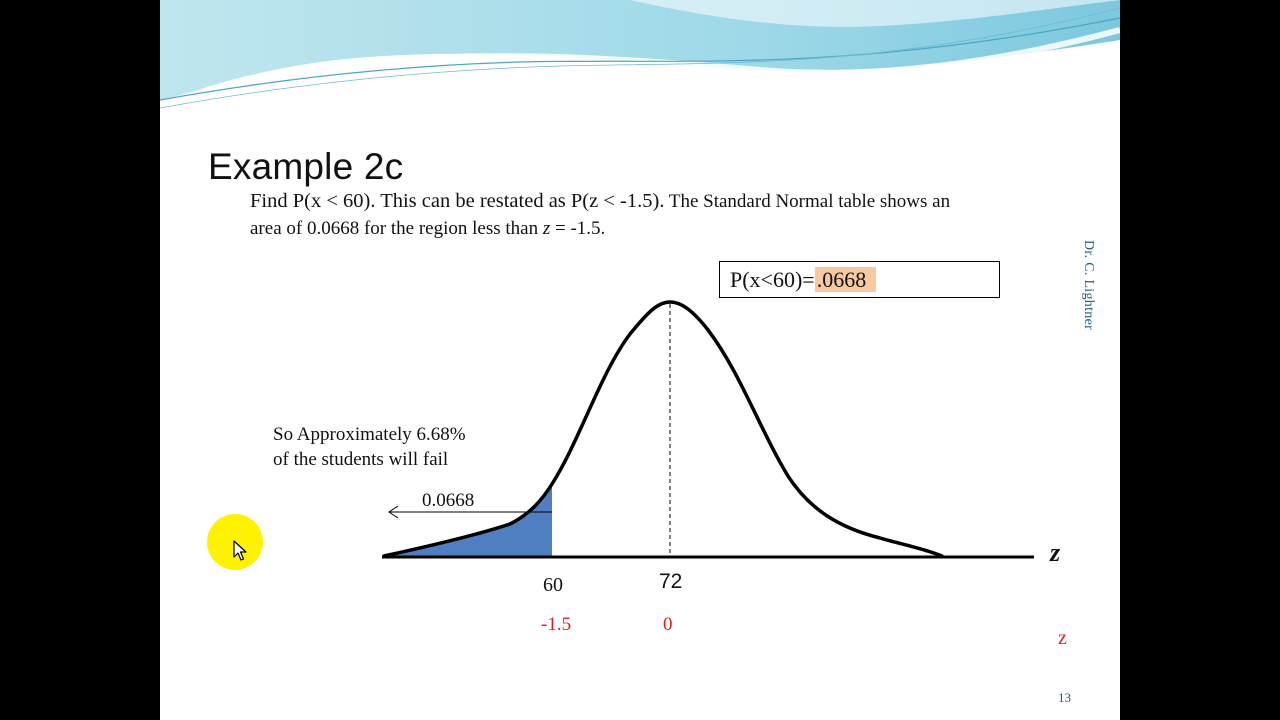  I want to click on x-label-60: 60, so click(553, 585).